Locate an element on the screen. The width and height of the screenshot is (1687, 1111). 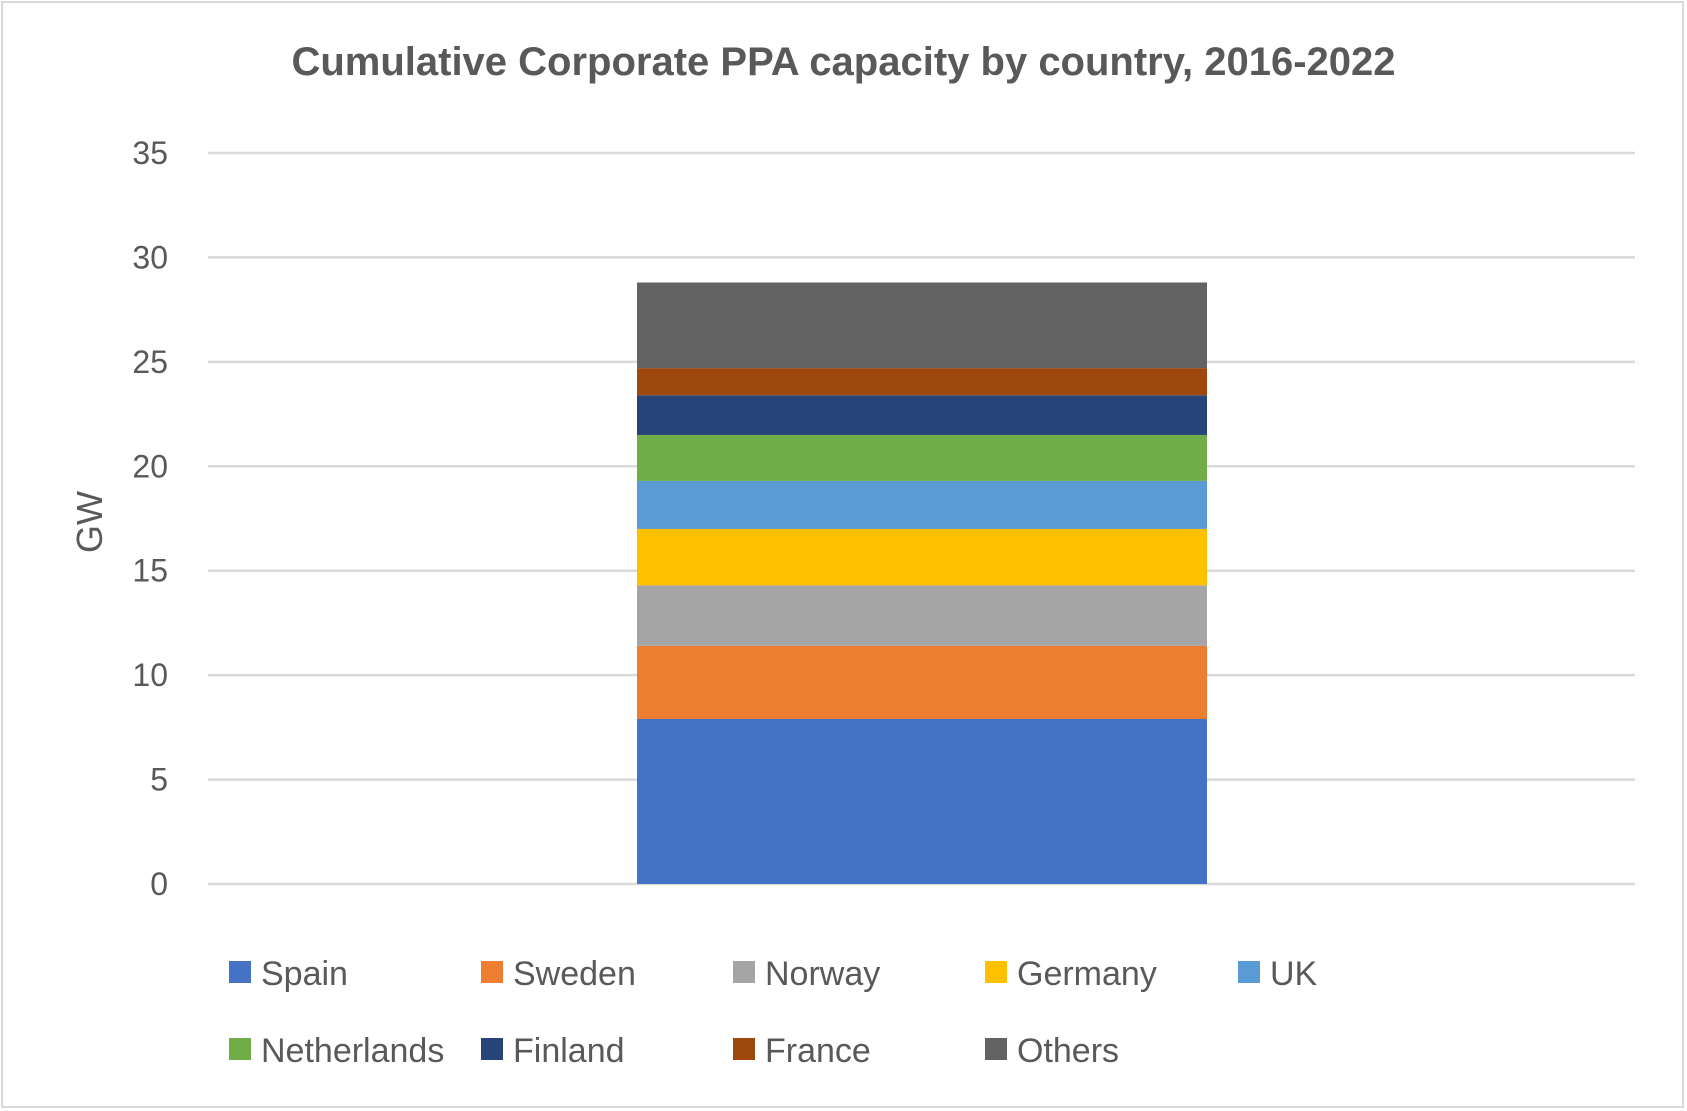
legend-item-france: France is located at coordinates (802, 1051).